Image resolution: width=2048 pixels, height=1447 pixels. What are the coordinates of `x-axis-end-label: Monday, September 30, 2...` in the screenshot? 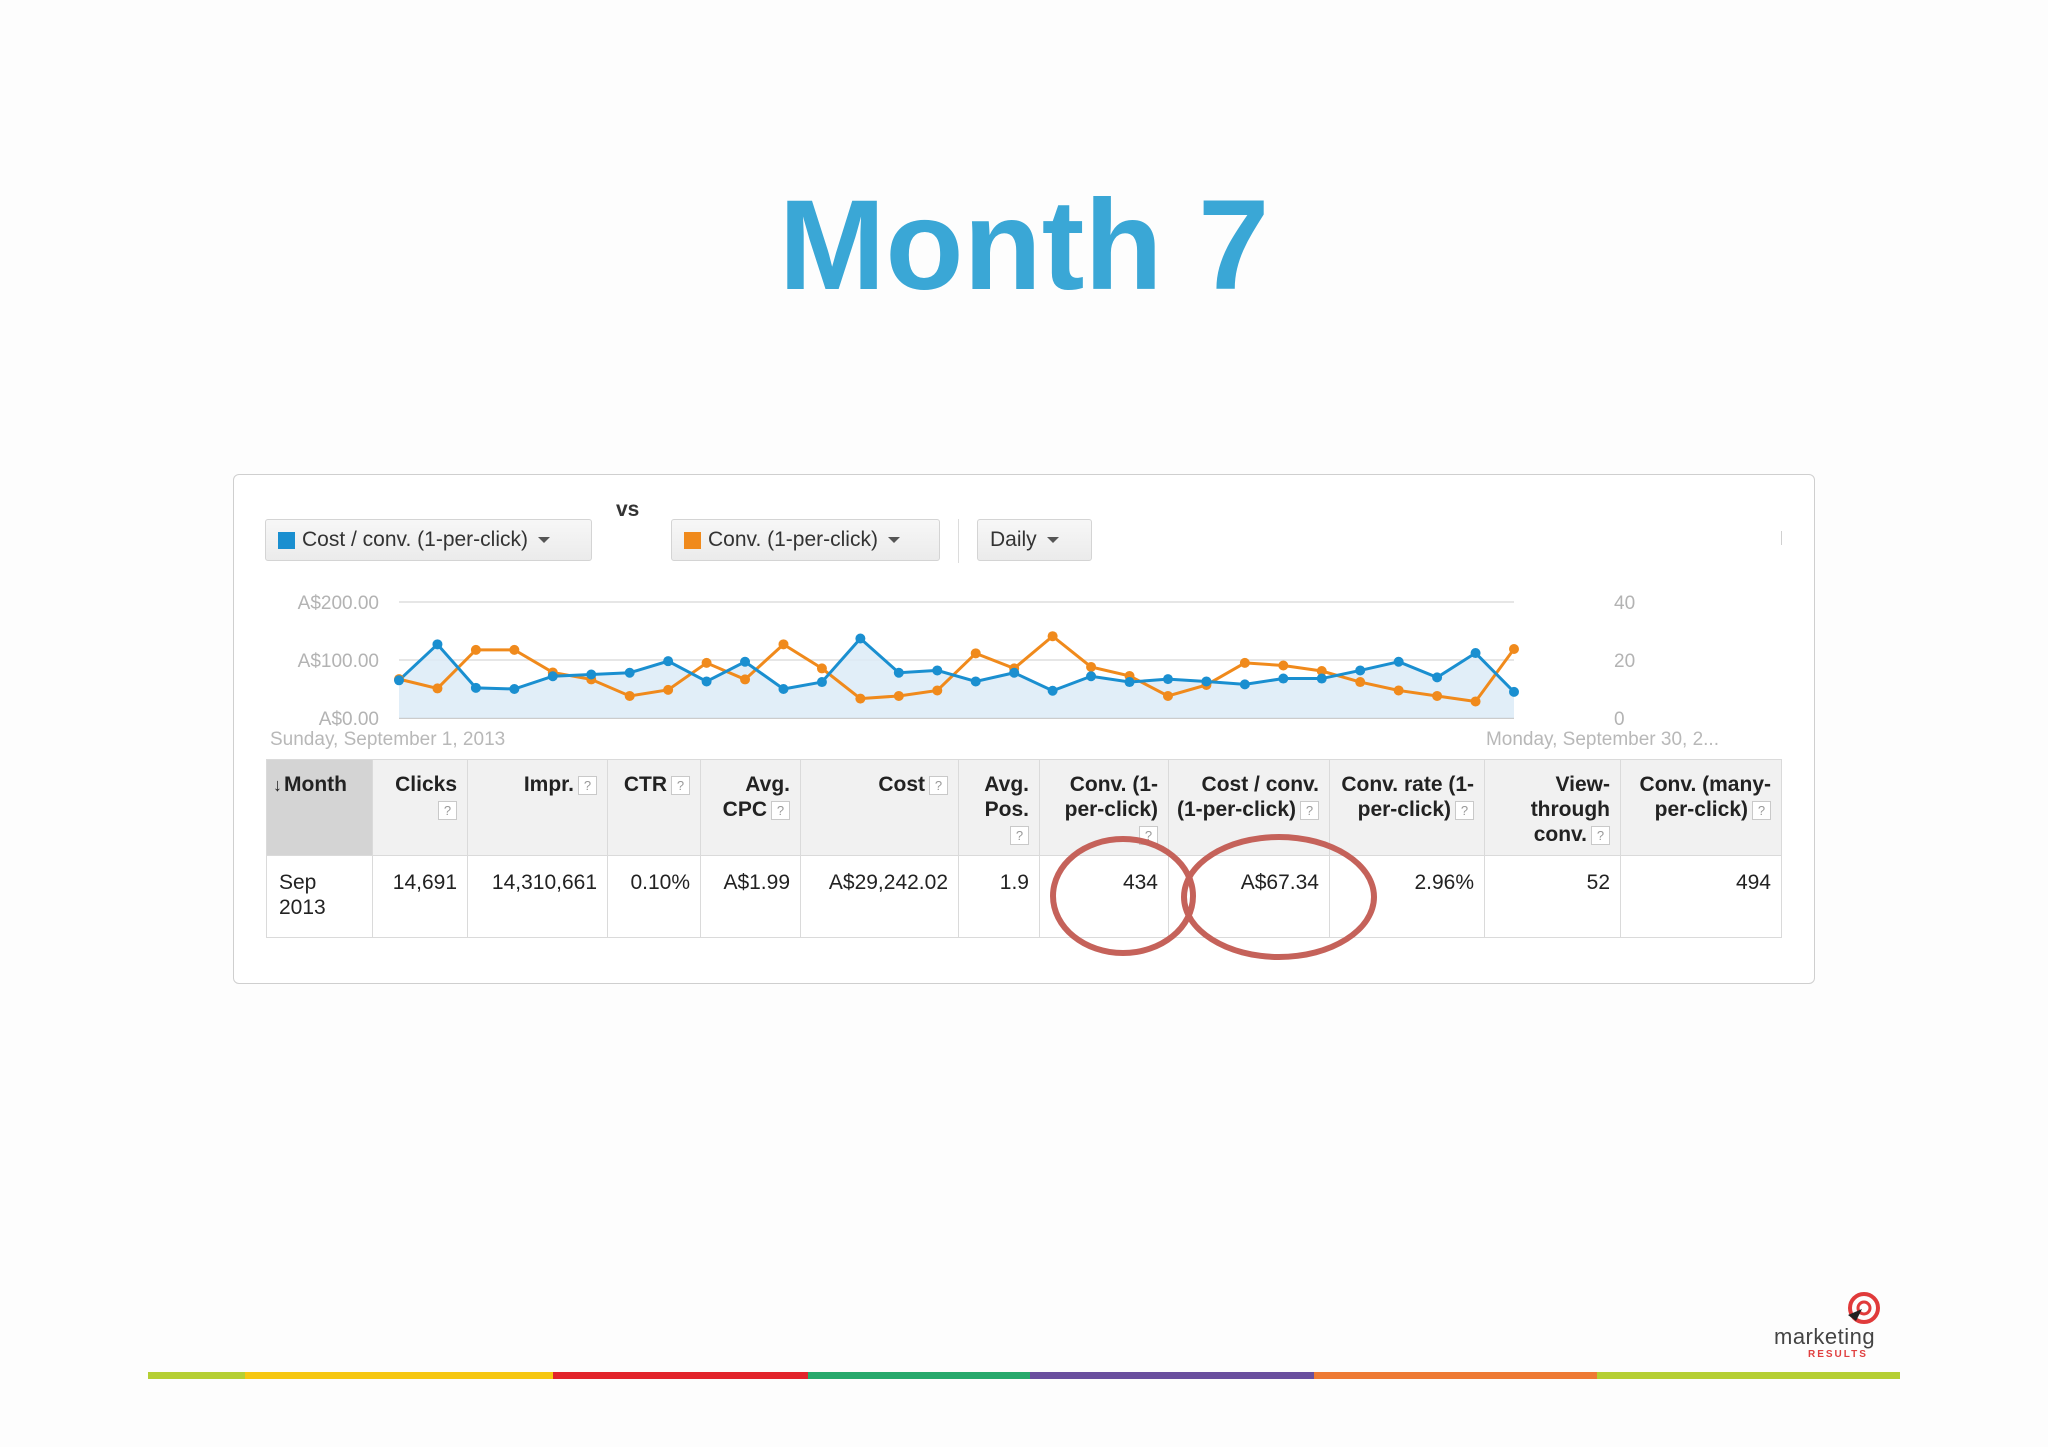 It's located at (1602, 739).